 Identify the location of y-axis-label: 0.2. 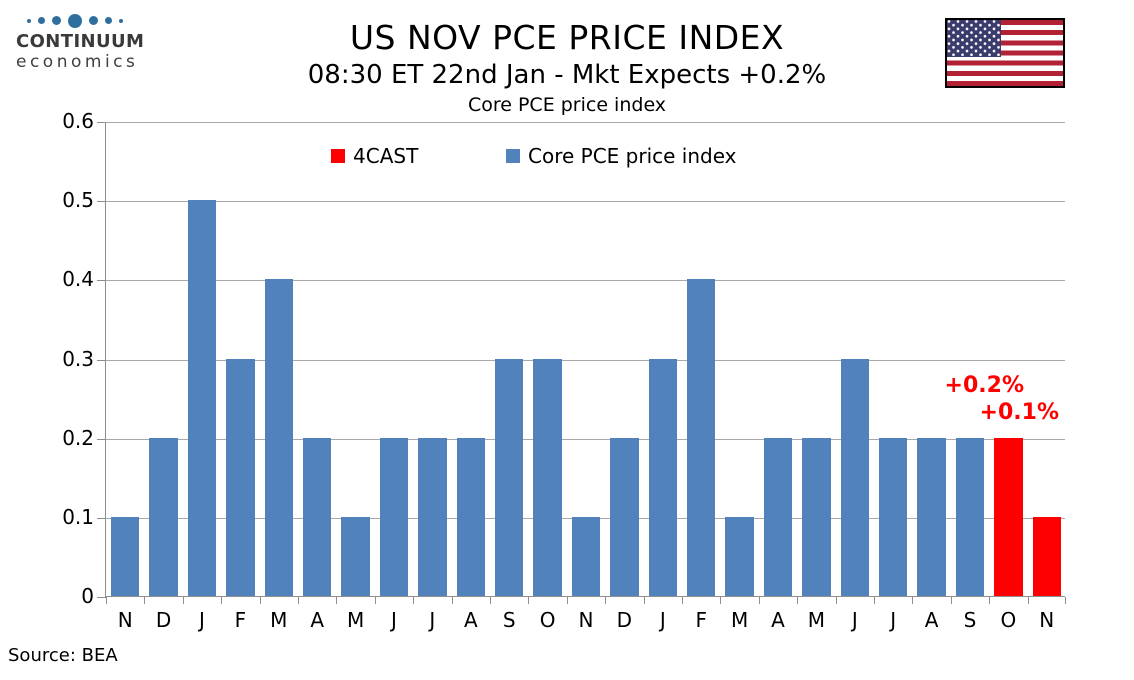
(78, 437).